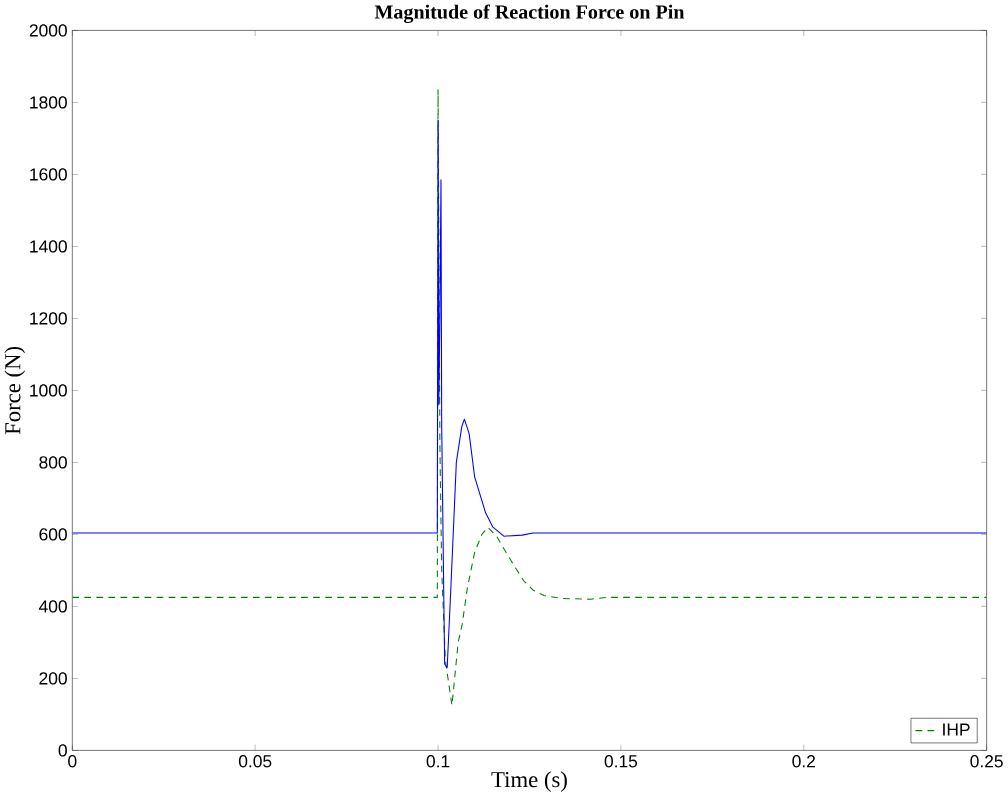 This screenshot has width=1008, height=796. I want to click on x-tick-label: 0.2, so click(803, 761).